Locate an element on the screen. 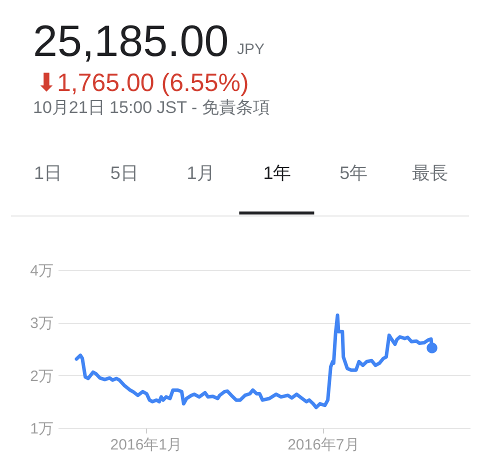  y-tick-label: 1万 is located at coordinates (42, 429).